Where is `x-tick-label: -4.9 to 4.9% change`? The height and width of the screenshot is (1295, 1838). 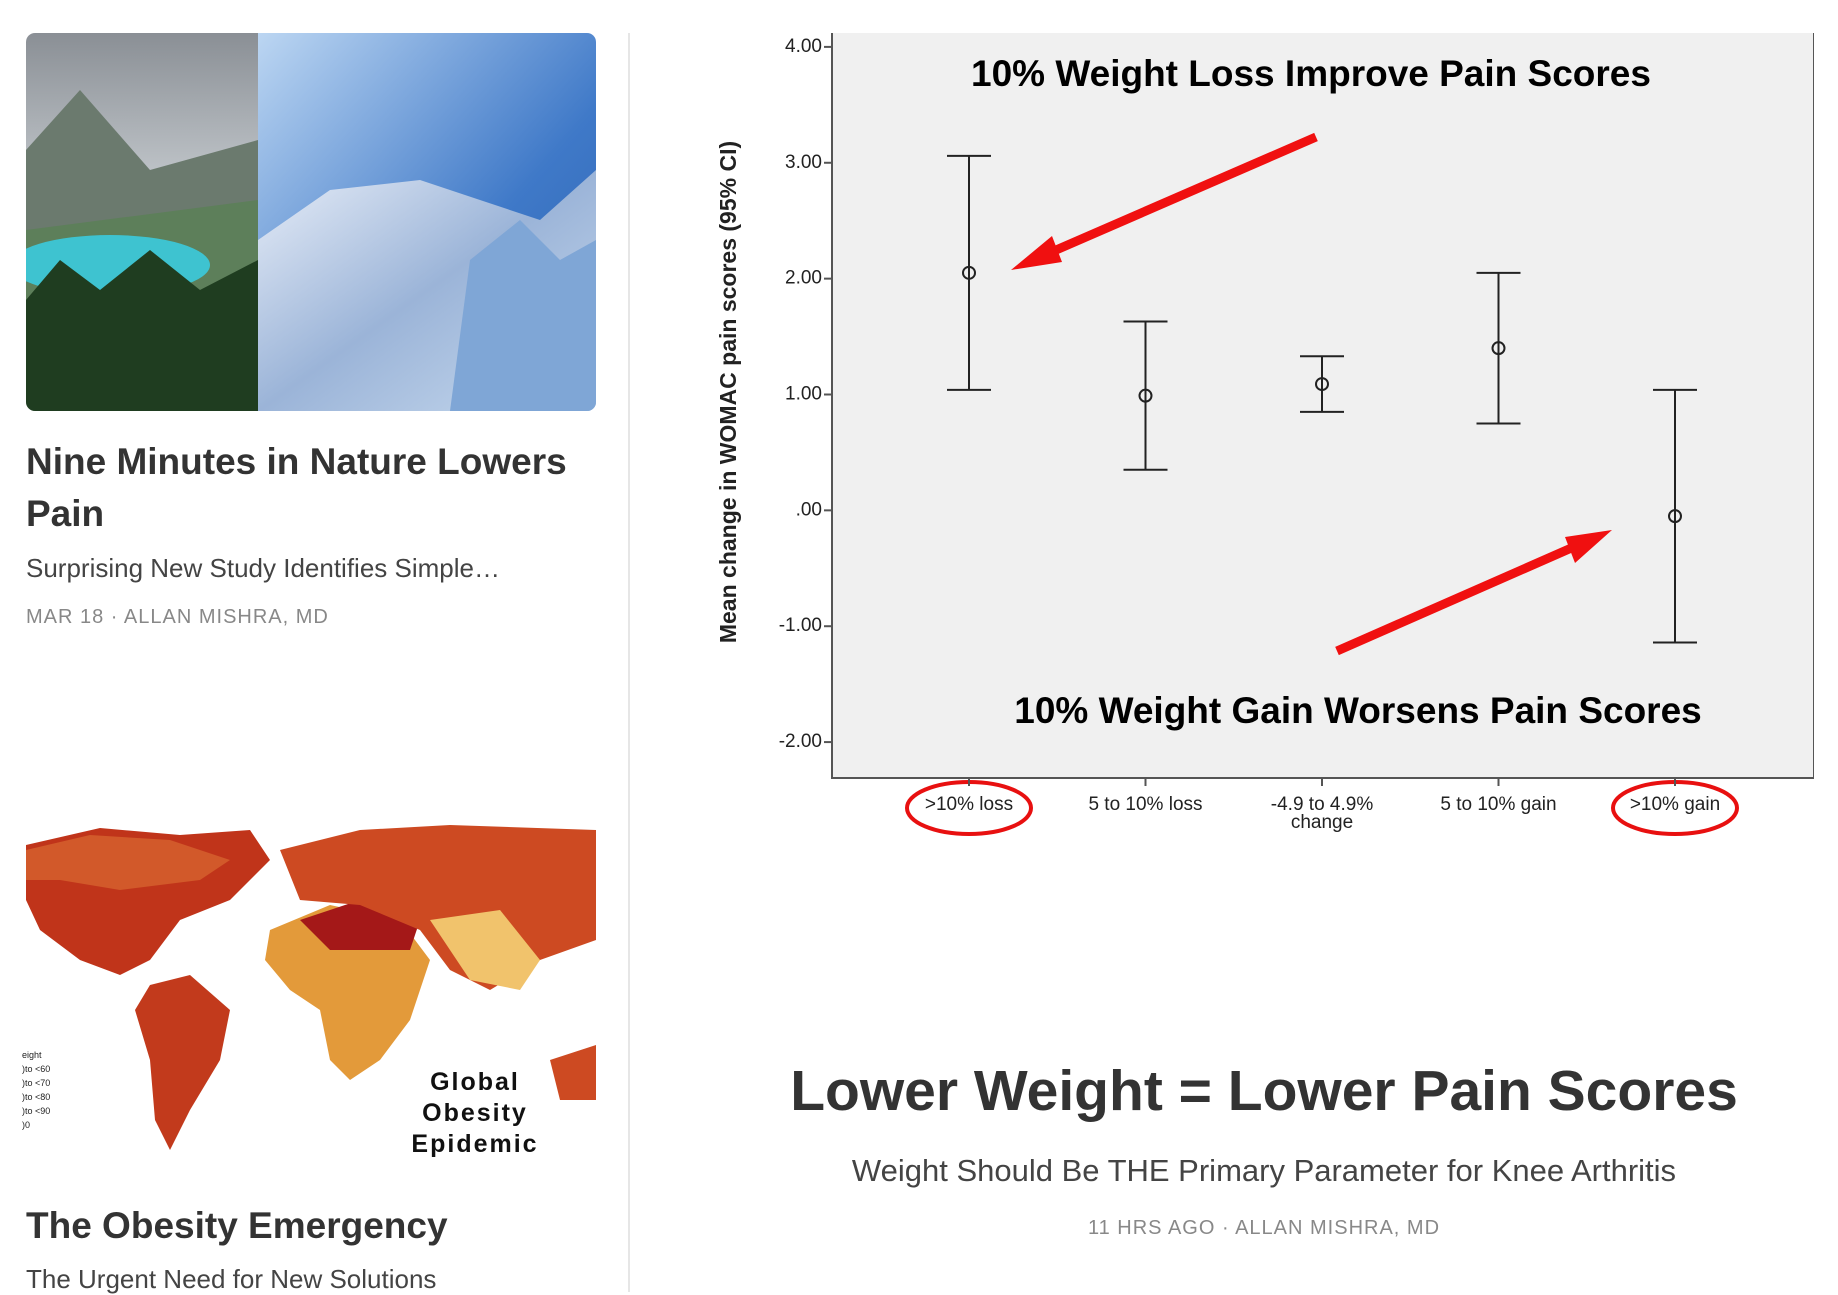 x-tick-label: -4.9 to 4.9% change is located at coordinates (1322, 813).